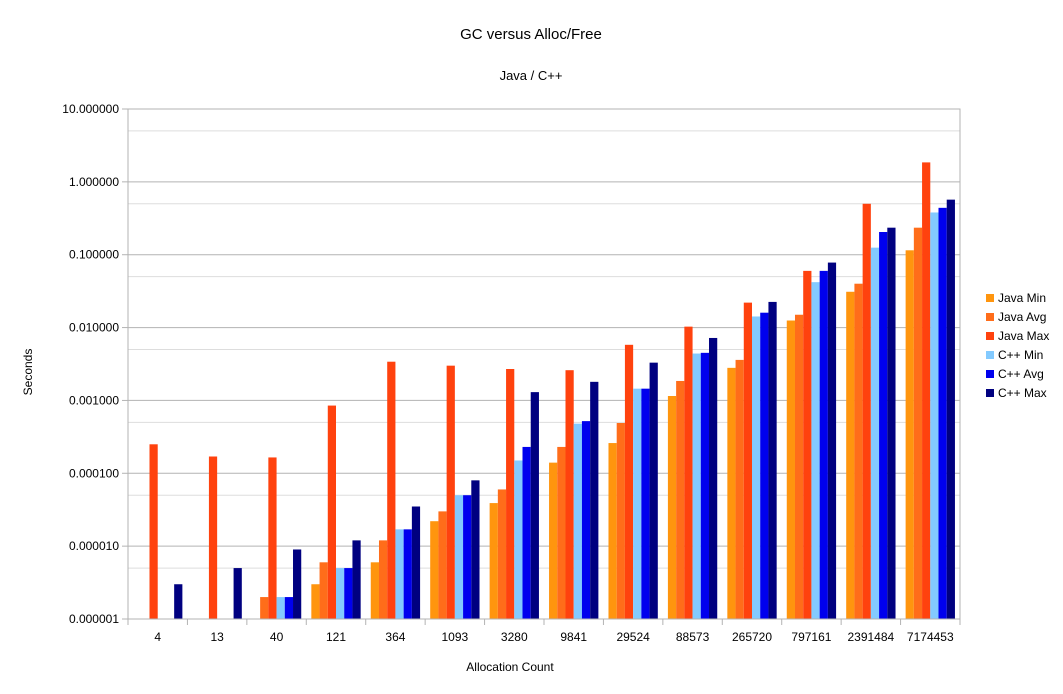 The height and width of the screenshot is (694, 1063). What do you see at coordinates (94, 619) in the screenshot?
I see `y-tick-label: 0.000001` at bounding box center [94, 619].